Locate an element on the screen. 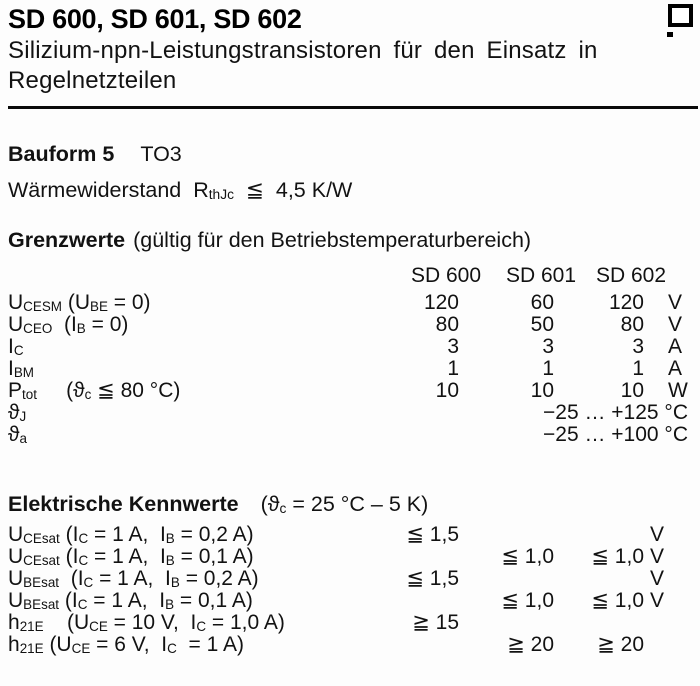 This screenshot has height=686, width=700. param-label: IBM is located at coordinates (21, 369).